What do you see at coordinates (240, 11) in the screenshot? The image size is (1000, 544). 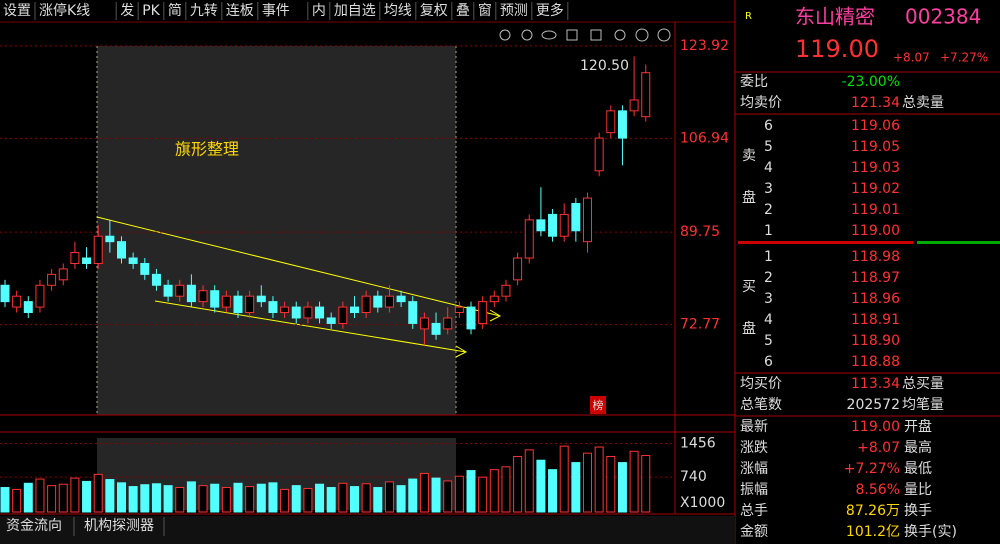 I see `toolbar-button: 连板` at bounding box center [240, 11].